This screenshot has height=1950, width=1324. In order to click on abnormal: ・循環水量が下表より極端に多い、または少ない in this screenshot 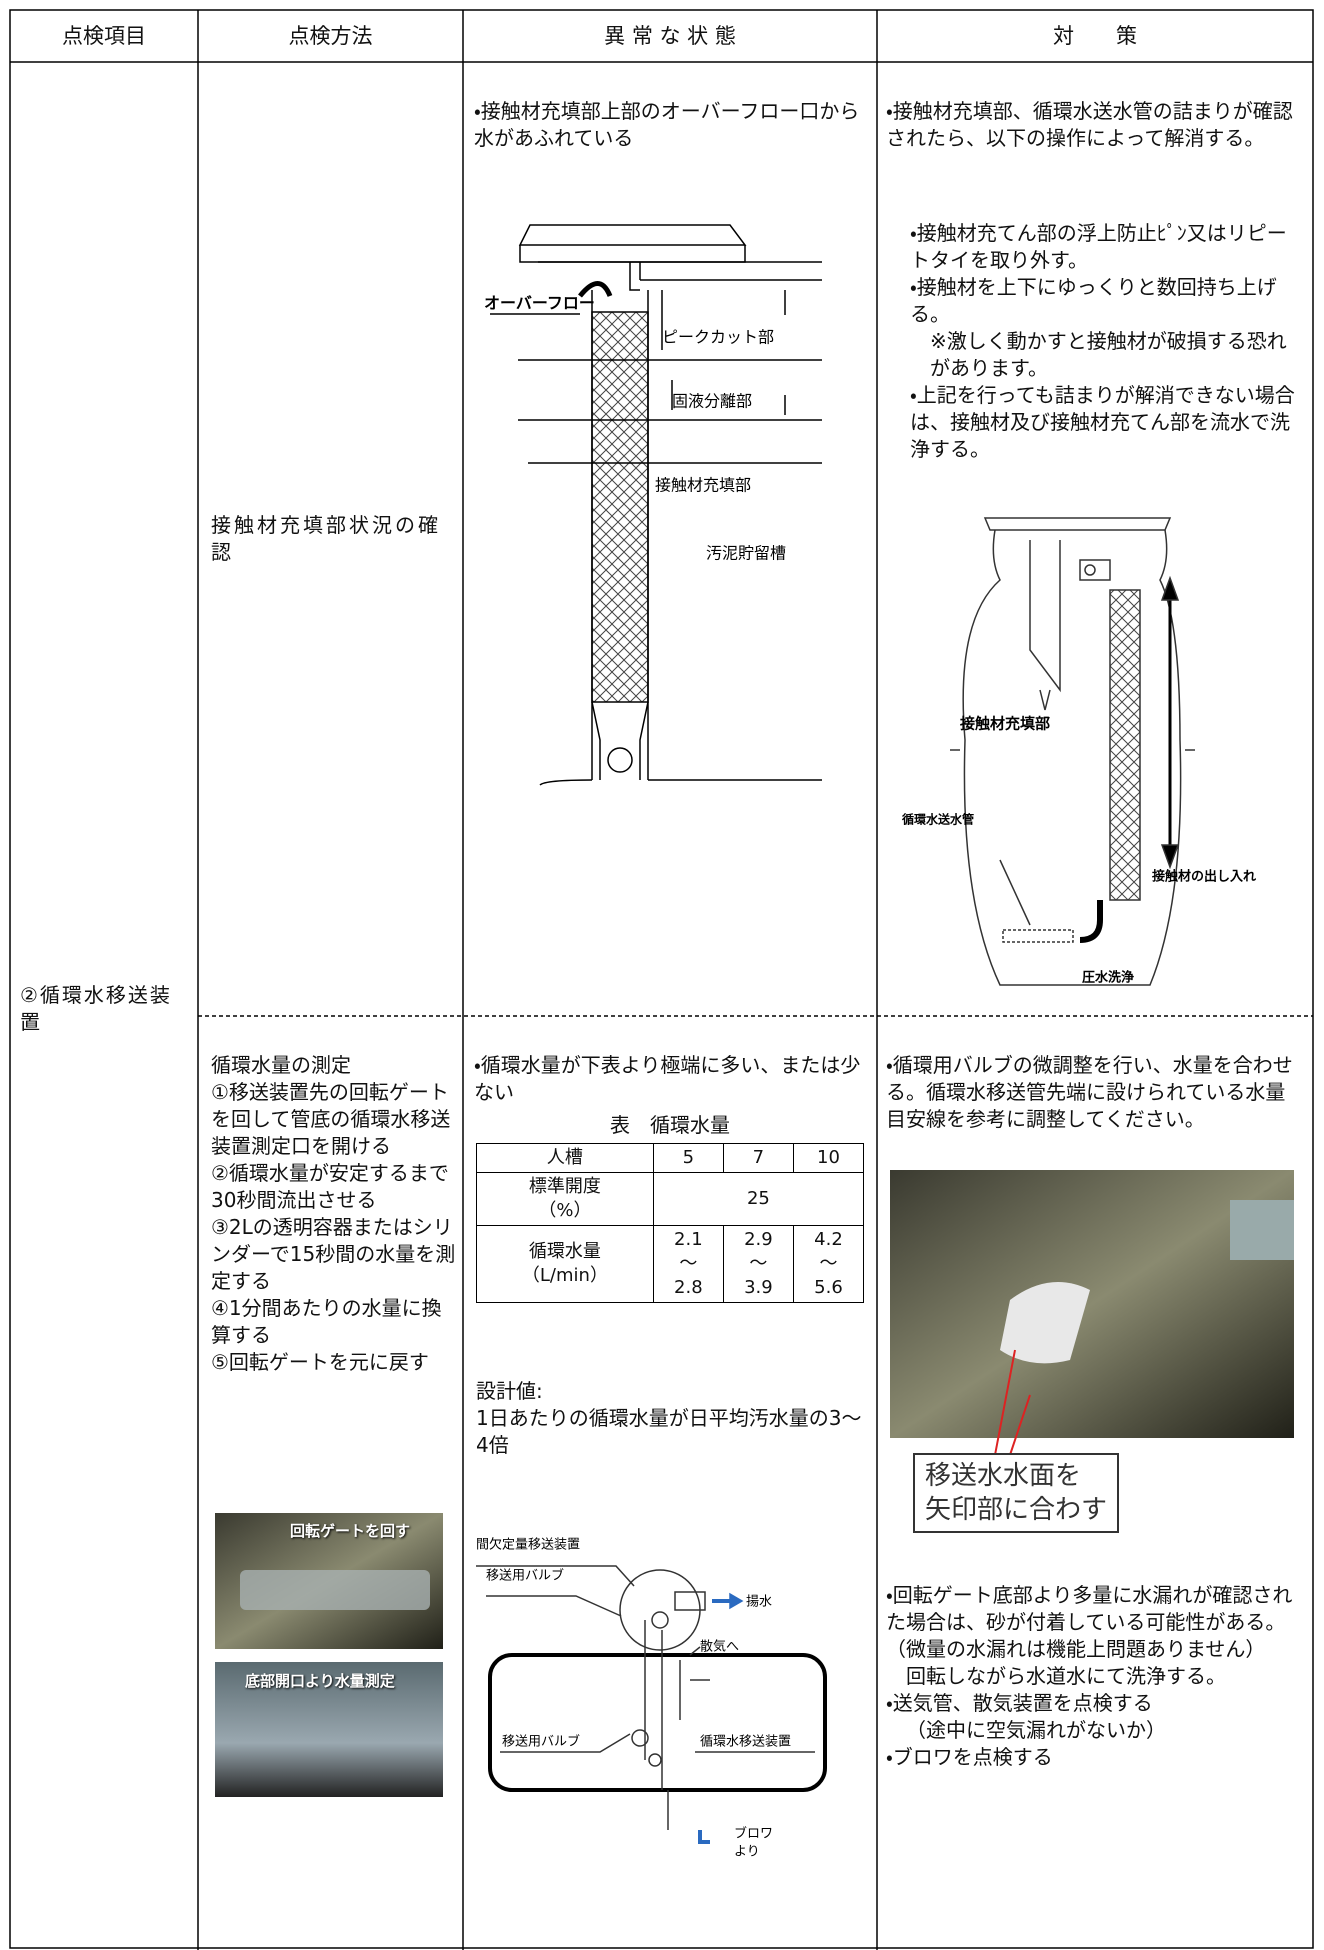, I will do `click(667, 1078)`.